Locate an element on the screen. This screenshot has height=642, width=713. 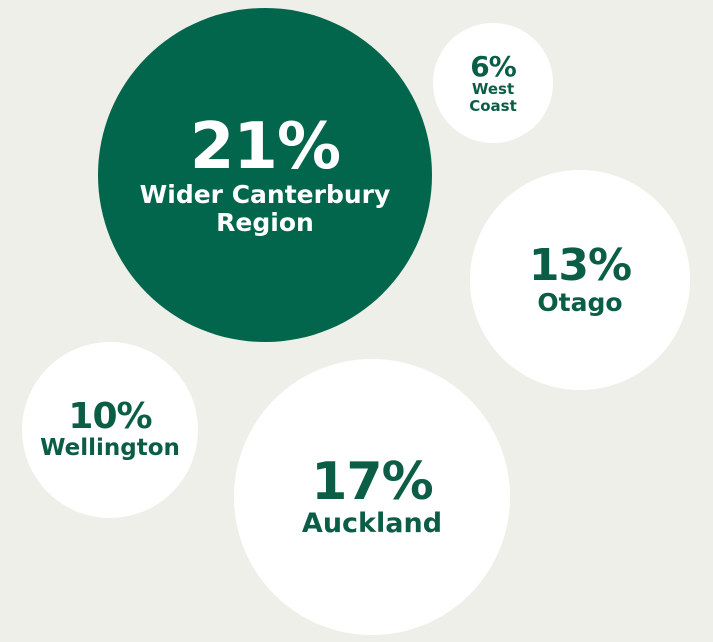
category-label: Otago is located at coordinates (580, 303).